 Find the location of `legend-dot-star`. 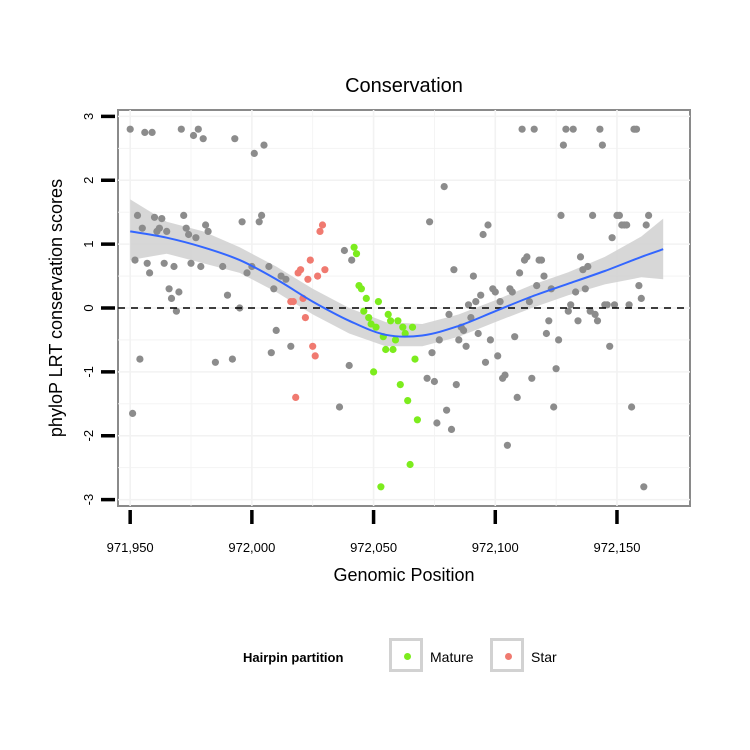

legend-dot-star is located at coordinates (508, 656).